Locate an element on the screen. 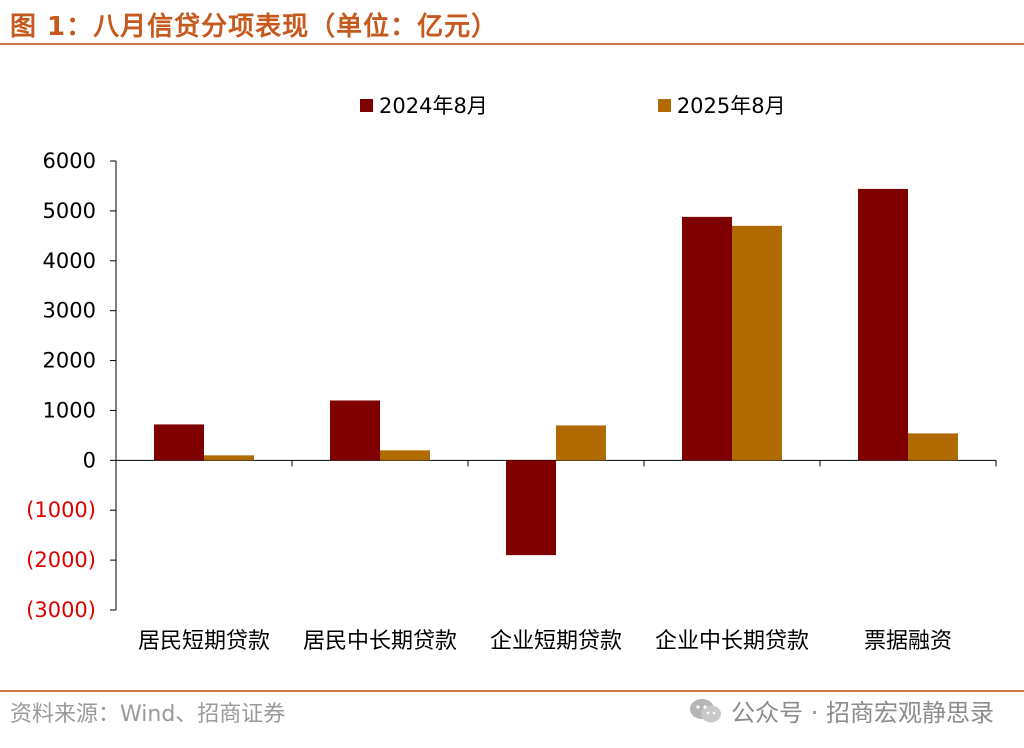 The height and width of the screenshot is (748, 1024). x-category-label: 居民短期贷款 is located at coordinates (204, 641).